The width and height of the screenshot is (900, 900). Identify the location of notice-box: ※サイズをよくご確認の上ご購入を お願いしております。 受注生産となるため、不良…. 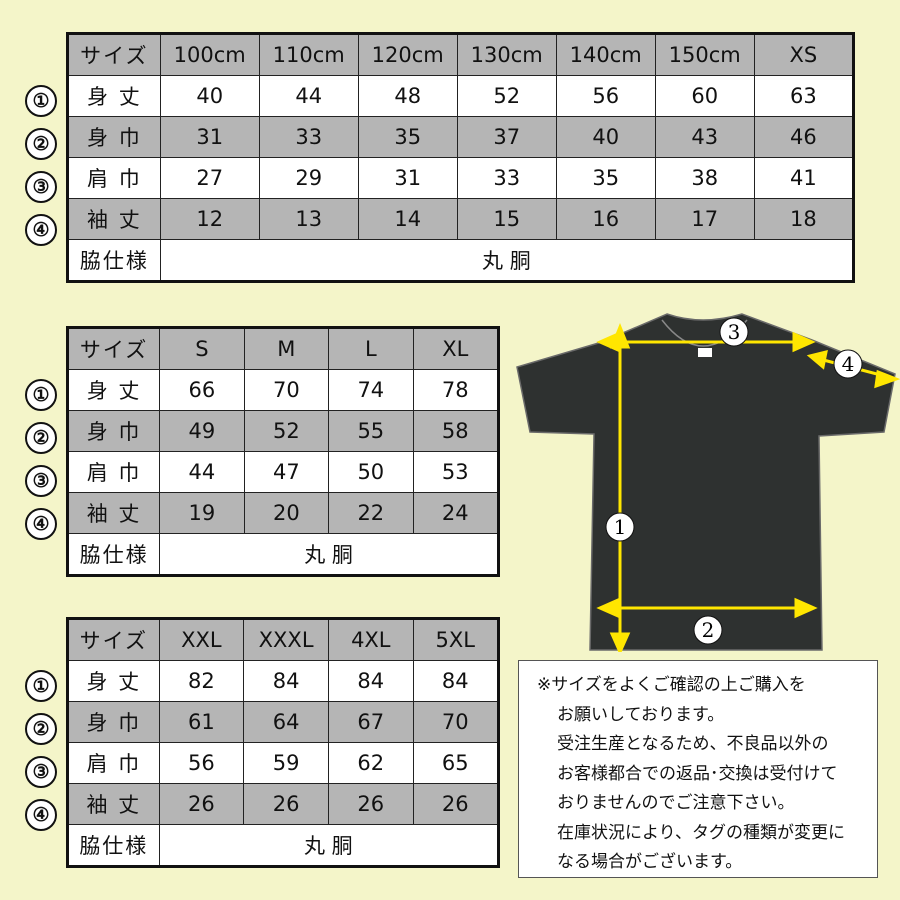
(698, 769).